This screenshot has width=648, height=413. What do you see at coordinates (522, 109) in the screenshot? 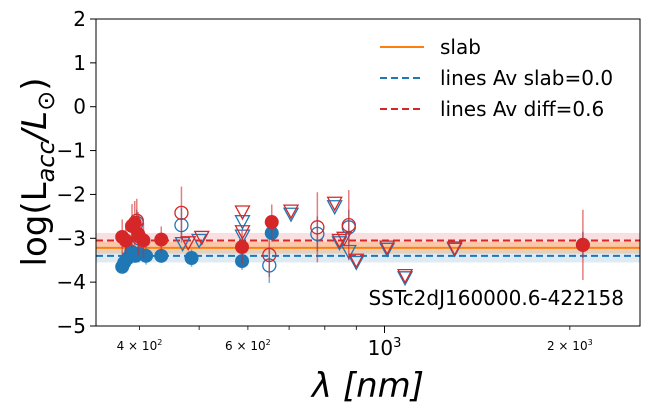
I see `legend-label: lines Av diff=0.6` at bounding box center [522, 109].